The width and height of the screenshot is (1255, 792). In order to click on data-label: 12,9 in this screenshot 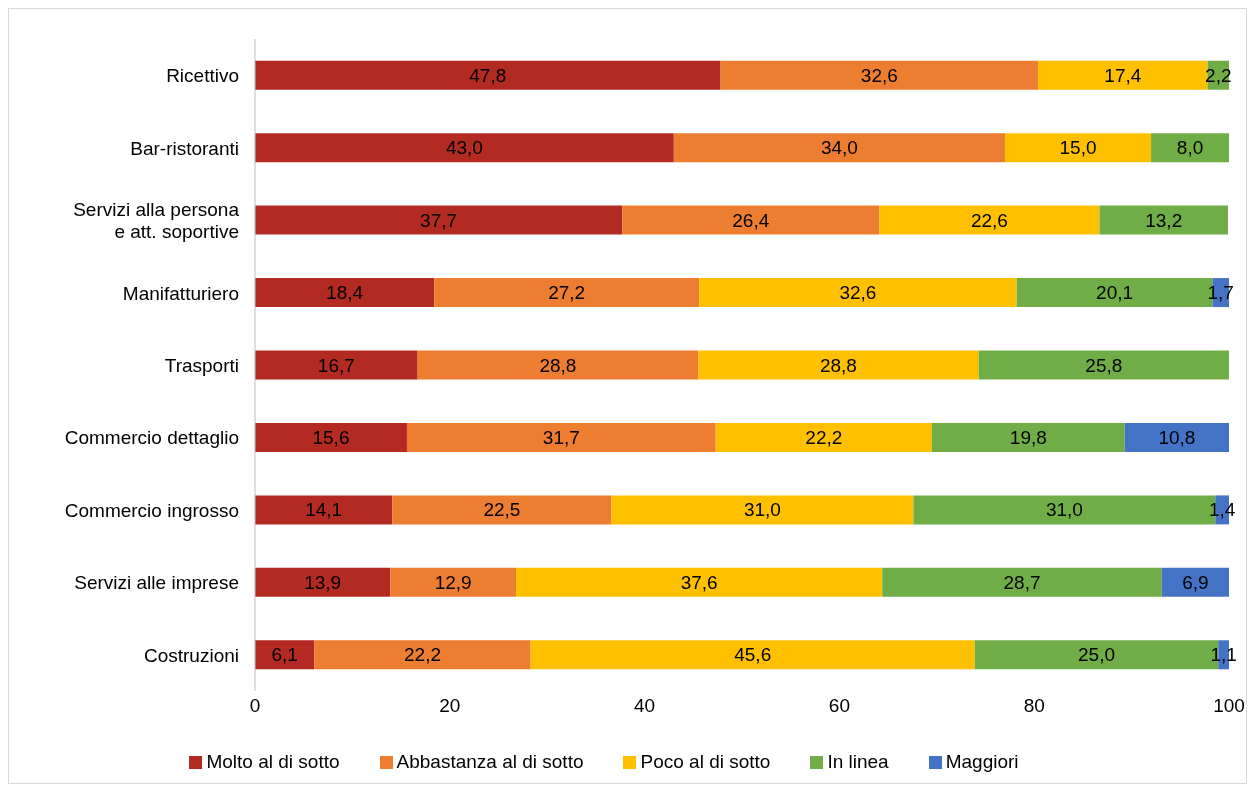, I will do `click(453, 582)`.